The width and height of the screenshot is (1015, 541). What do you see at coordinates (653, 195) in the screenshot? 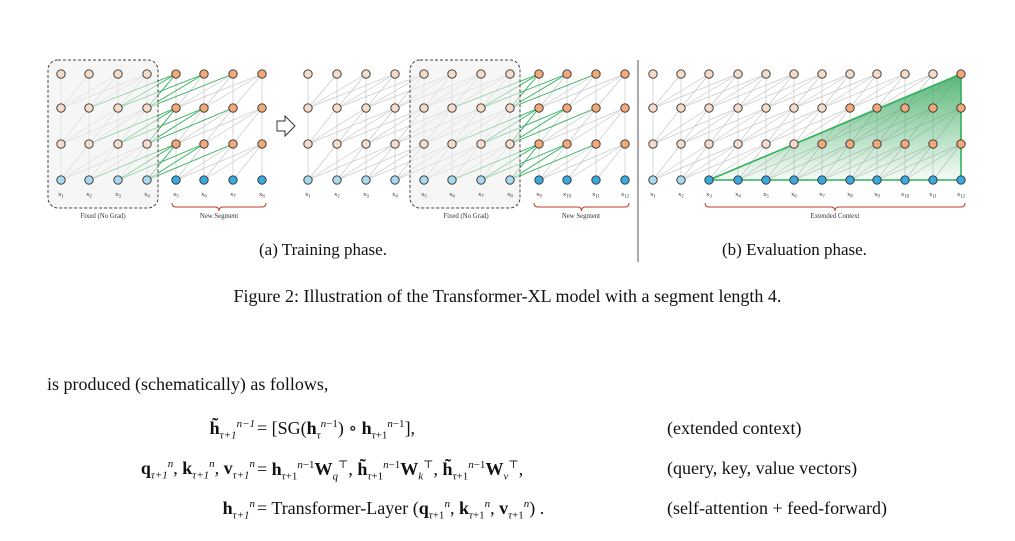
I see `eval-token-label: x1` at bounding box center [653, 195].